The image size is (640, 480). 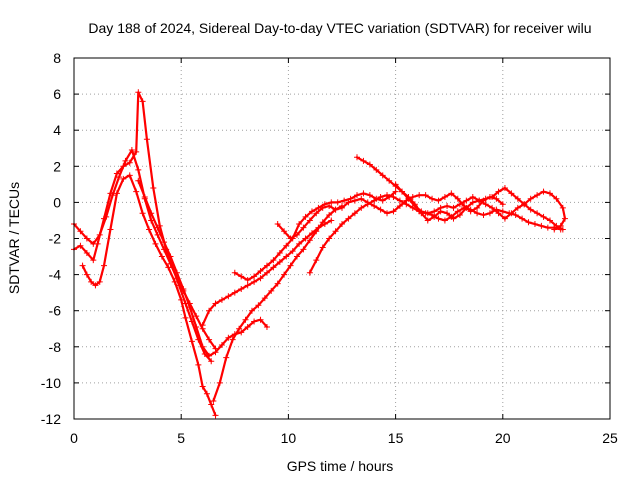 What do you see at coordinates (503, 438) in the screenshot?
I see `x-tick-label: 20` at bounding box center [503, 438].